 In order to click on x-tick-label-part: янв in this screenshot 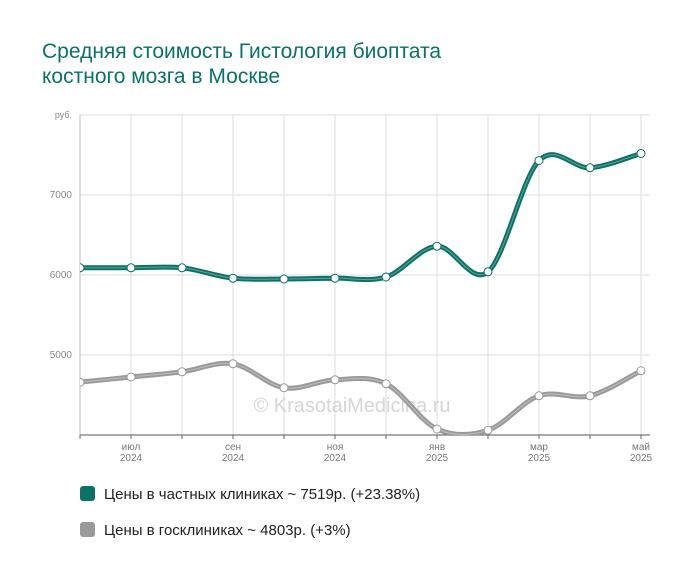, I will do `click(437, 447)`.